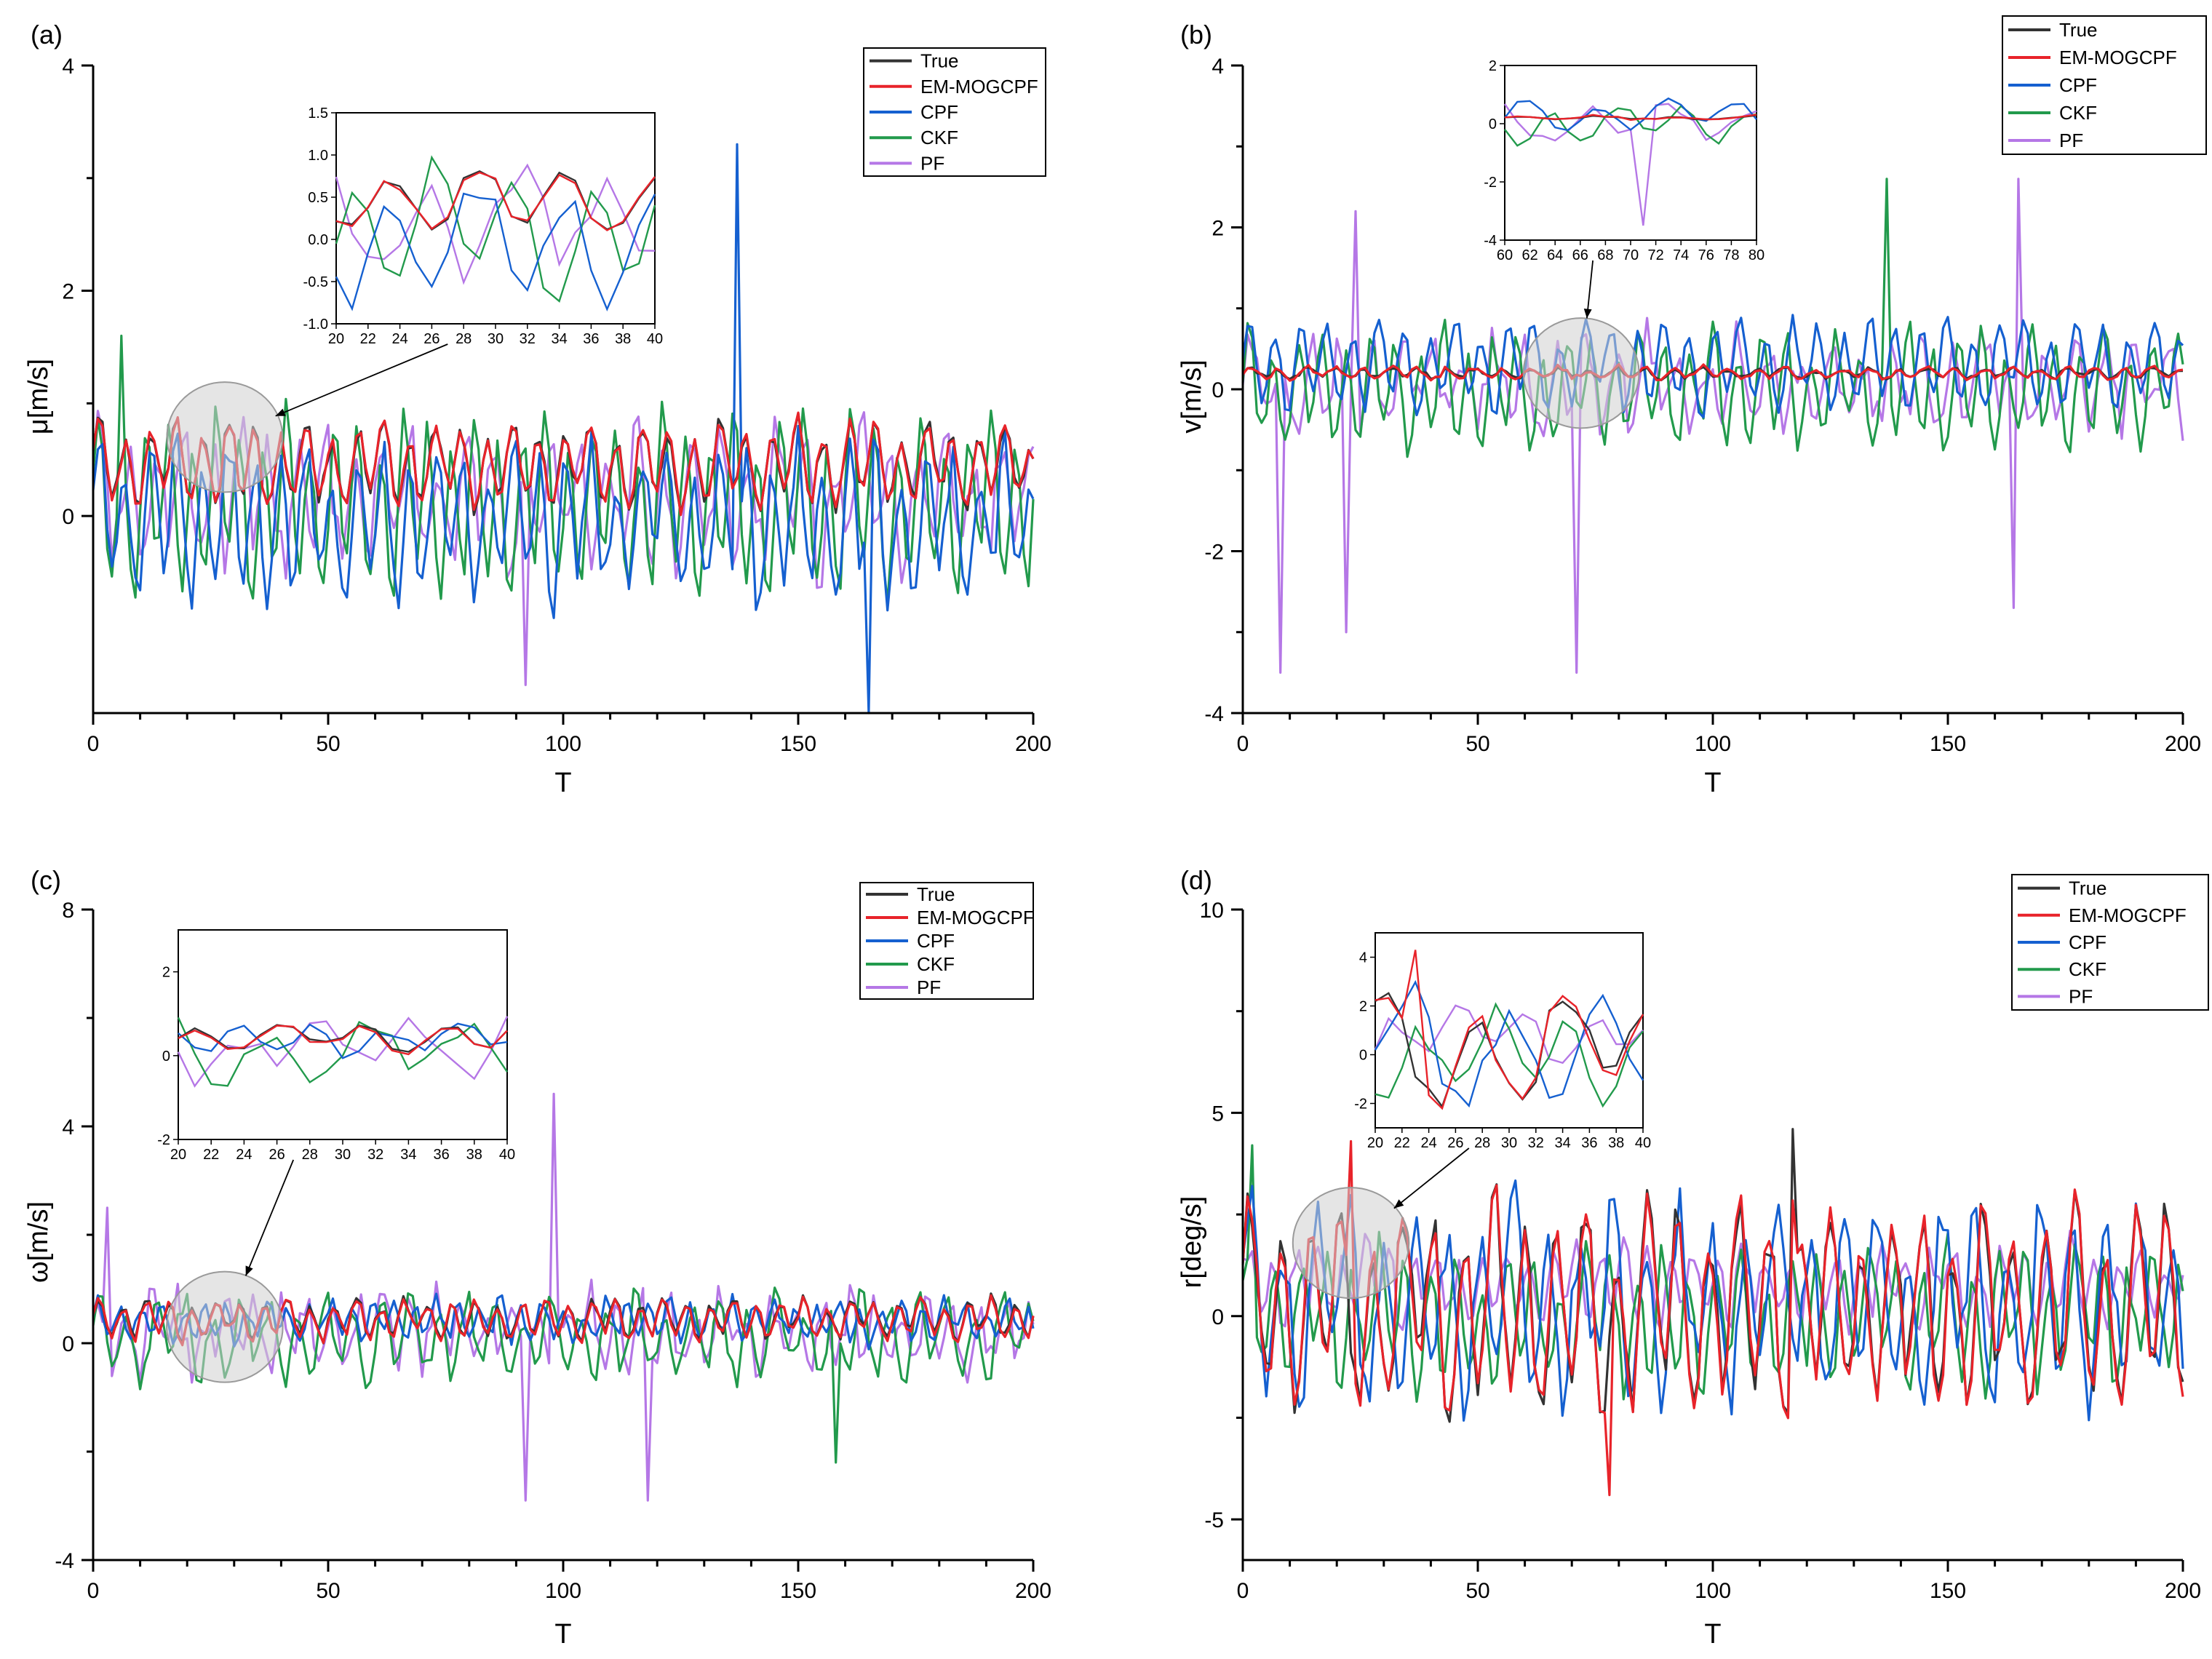  I want to click on series-line-cpf, so click(1712, 1300).